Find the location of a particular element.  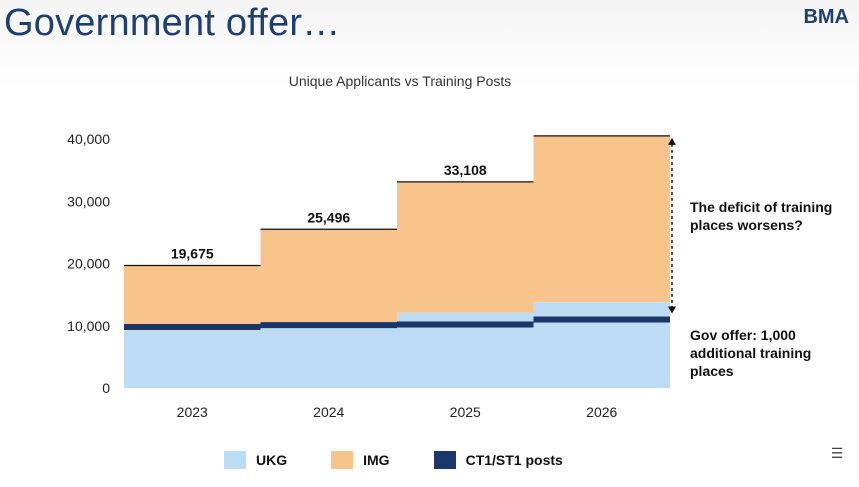

y-tick-label: 20,000 is located at coordinates (88, 264).